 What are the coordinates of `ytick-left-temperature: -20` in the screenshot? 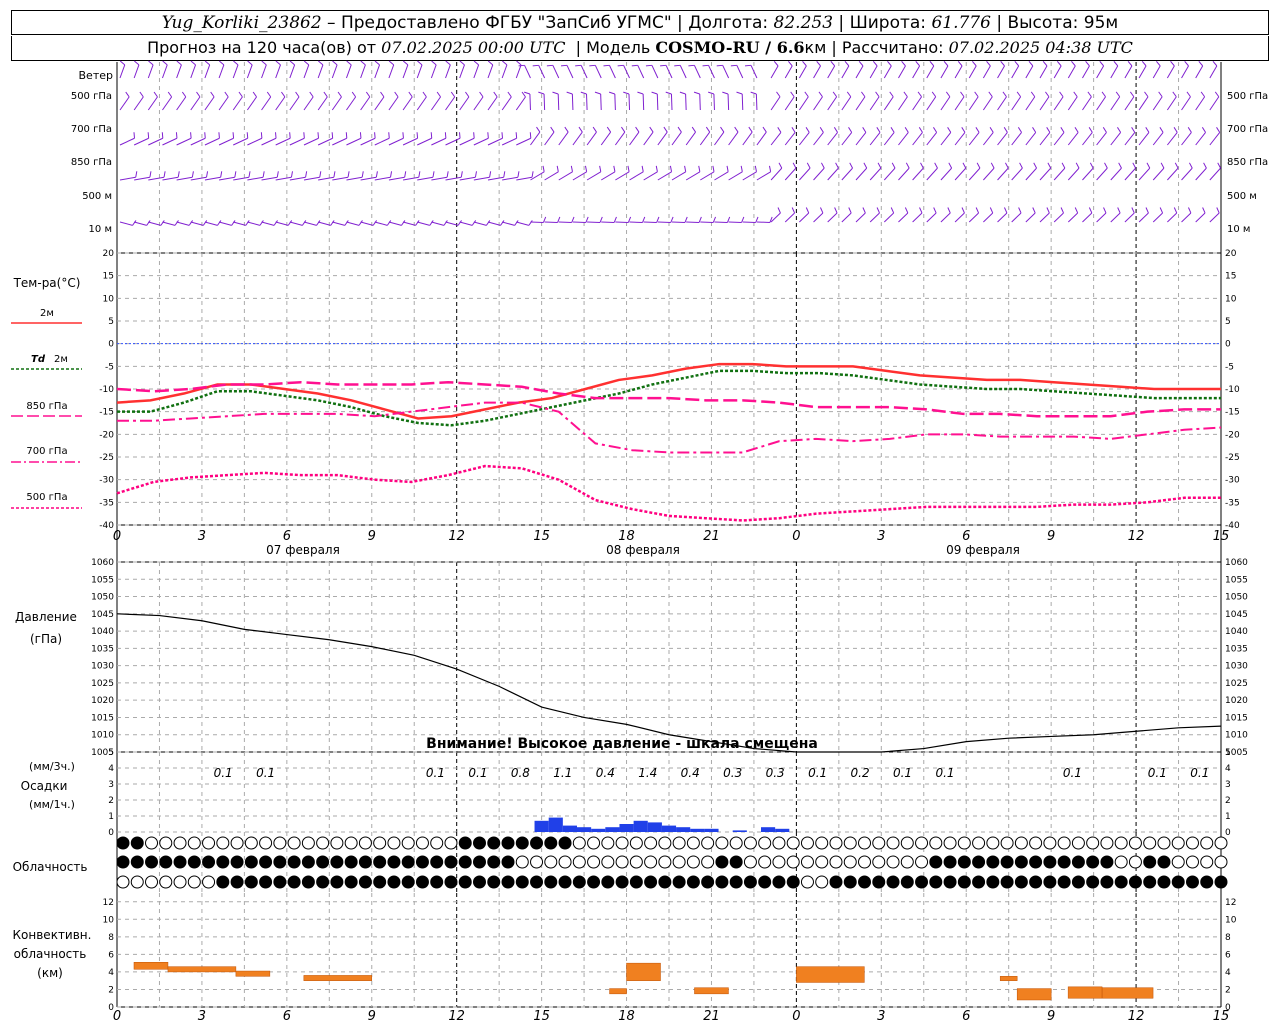 It's located at (106, 435).